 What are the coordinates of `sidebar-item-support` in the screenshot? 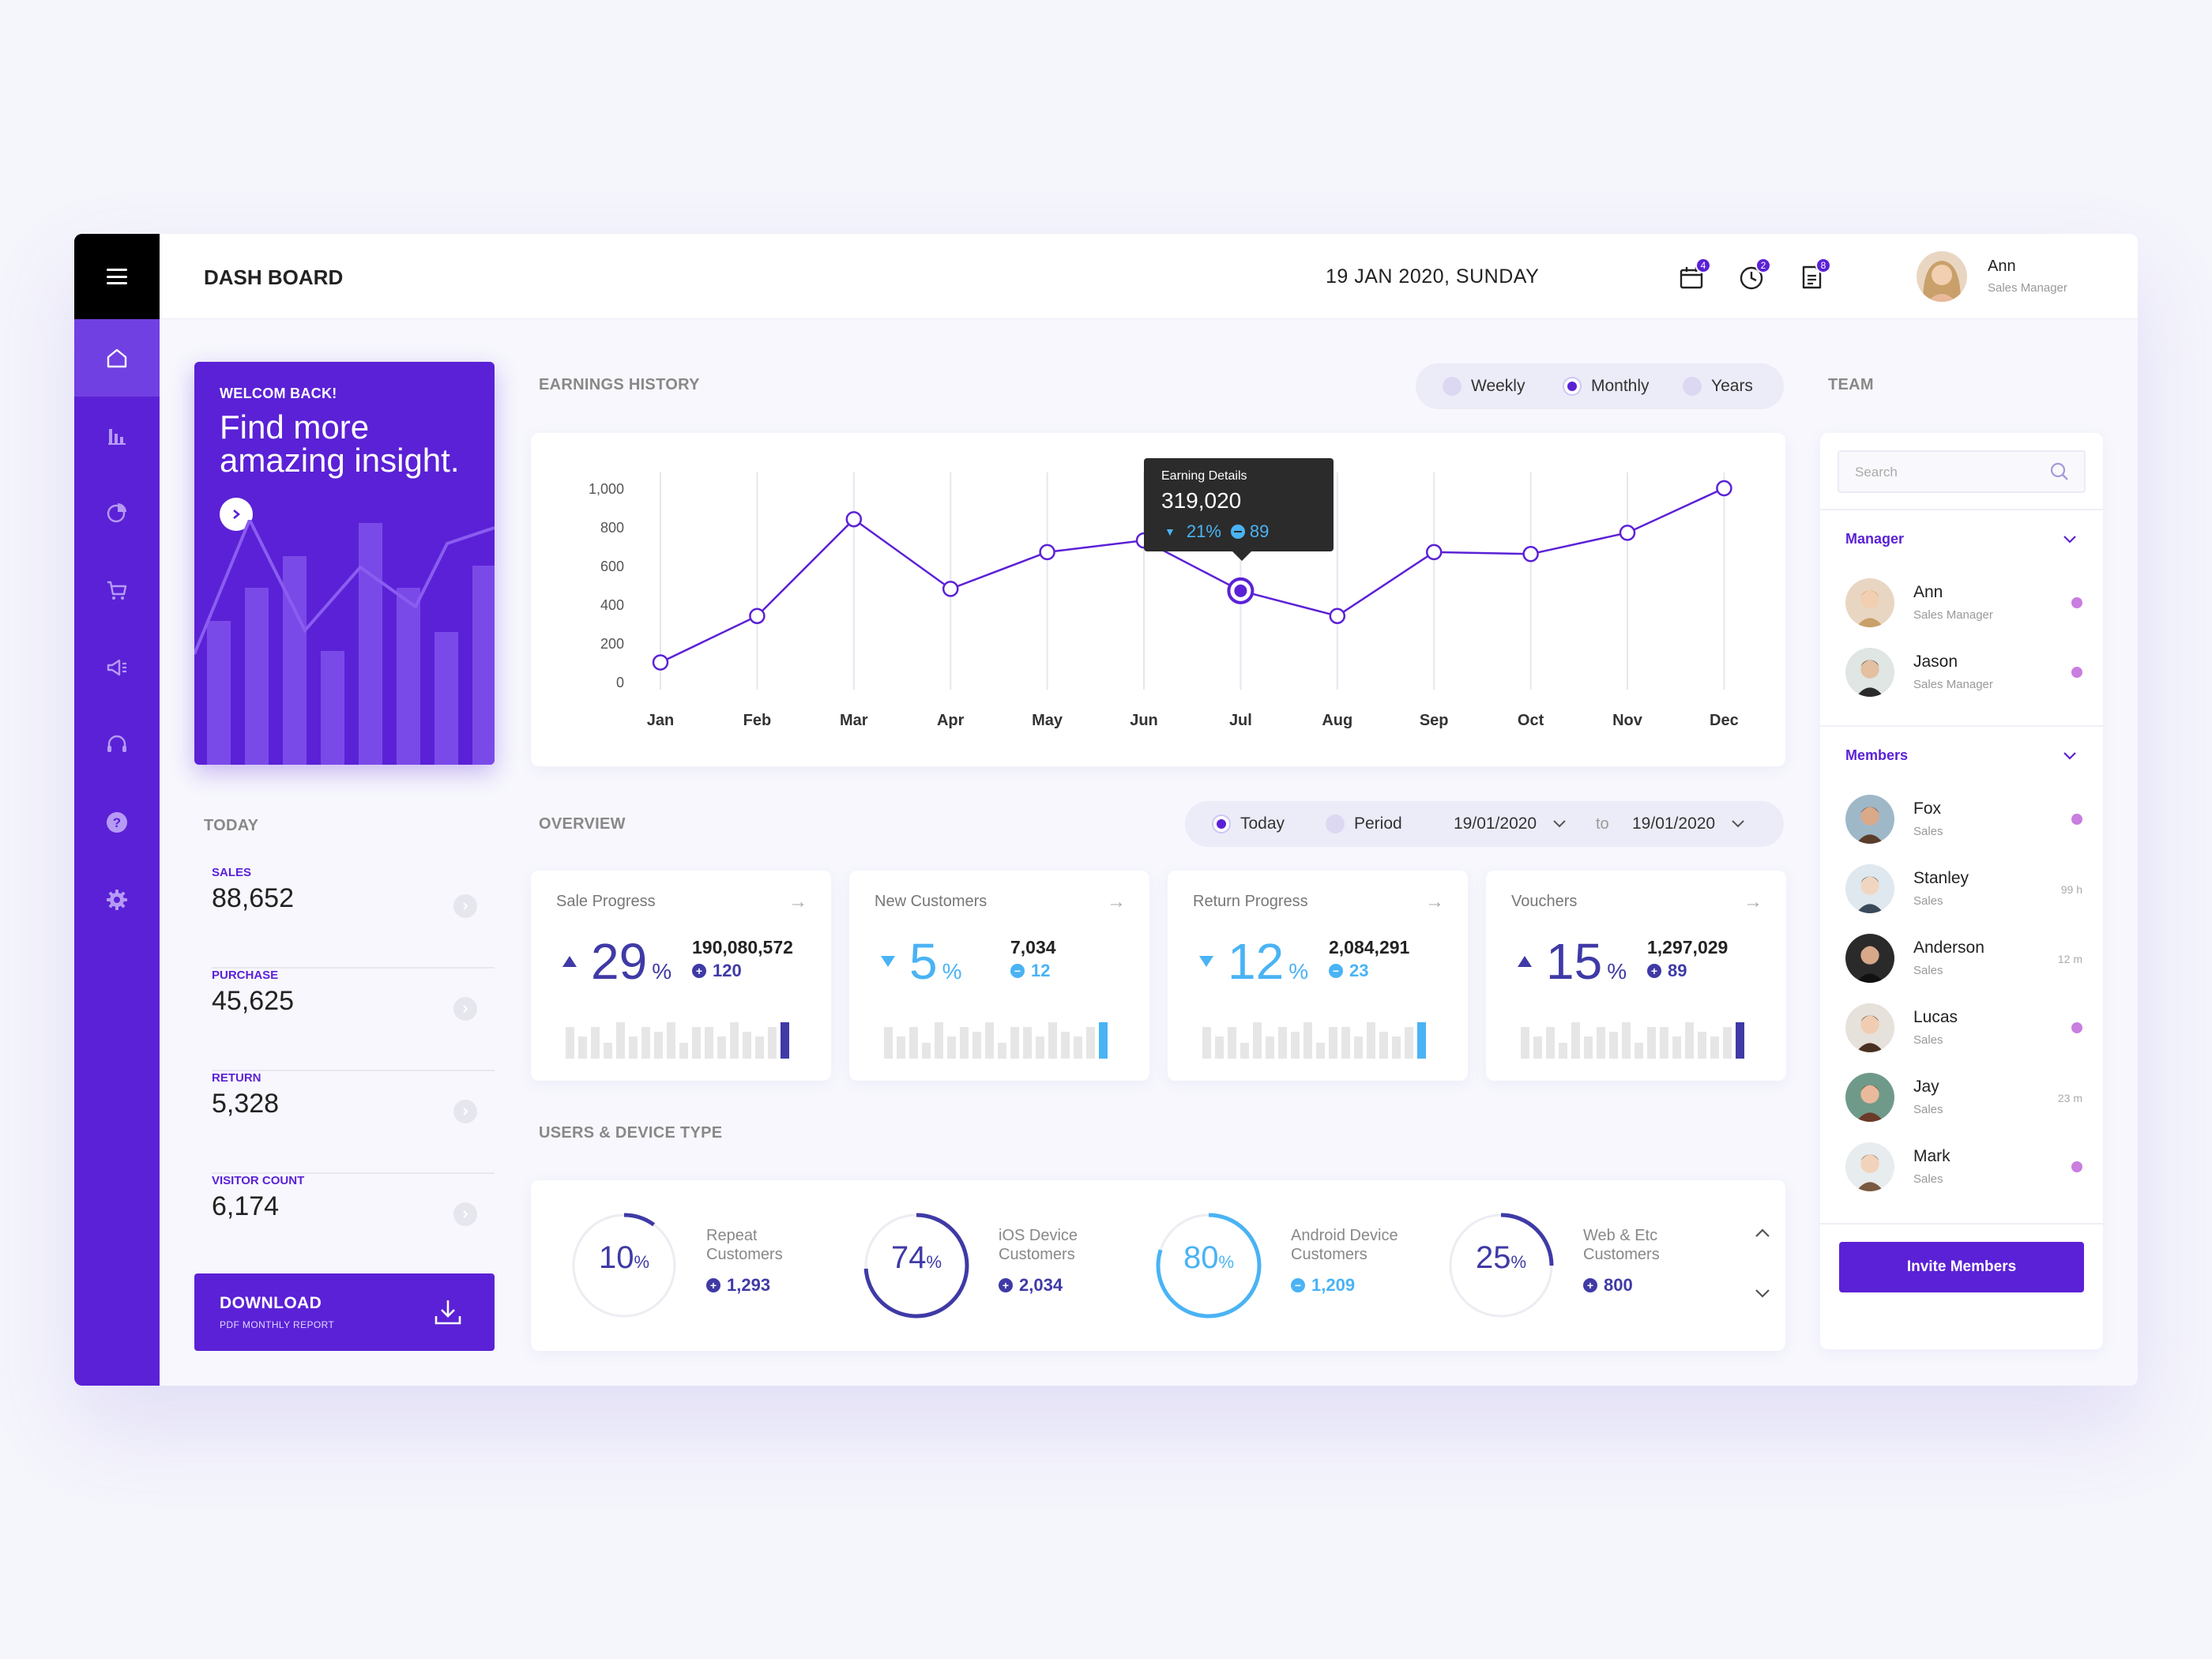 It's located at (117, 745).